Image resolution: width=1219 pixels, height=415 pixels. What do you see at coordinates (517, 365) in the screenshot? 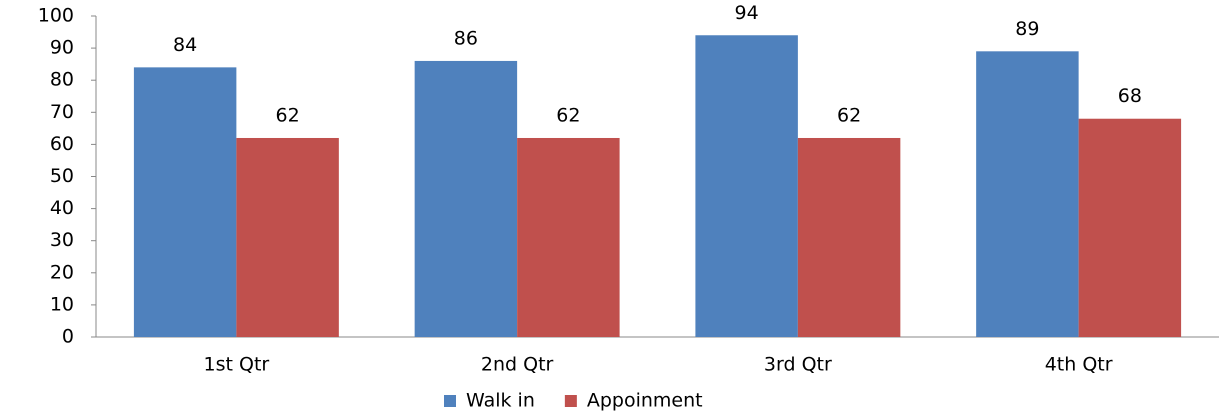
I see `x-tick-label: 2nd Qtr` at bounding box center [517, 365].